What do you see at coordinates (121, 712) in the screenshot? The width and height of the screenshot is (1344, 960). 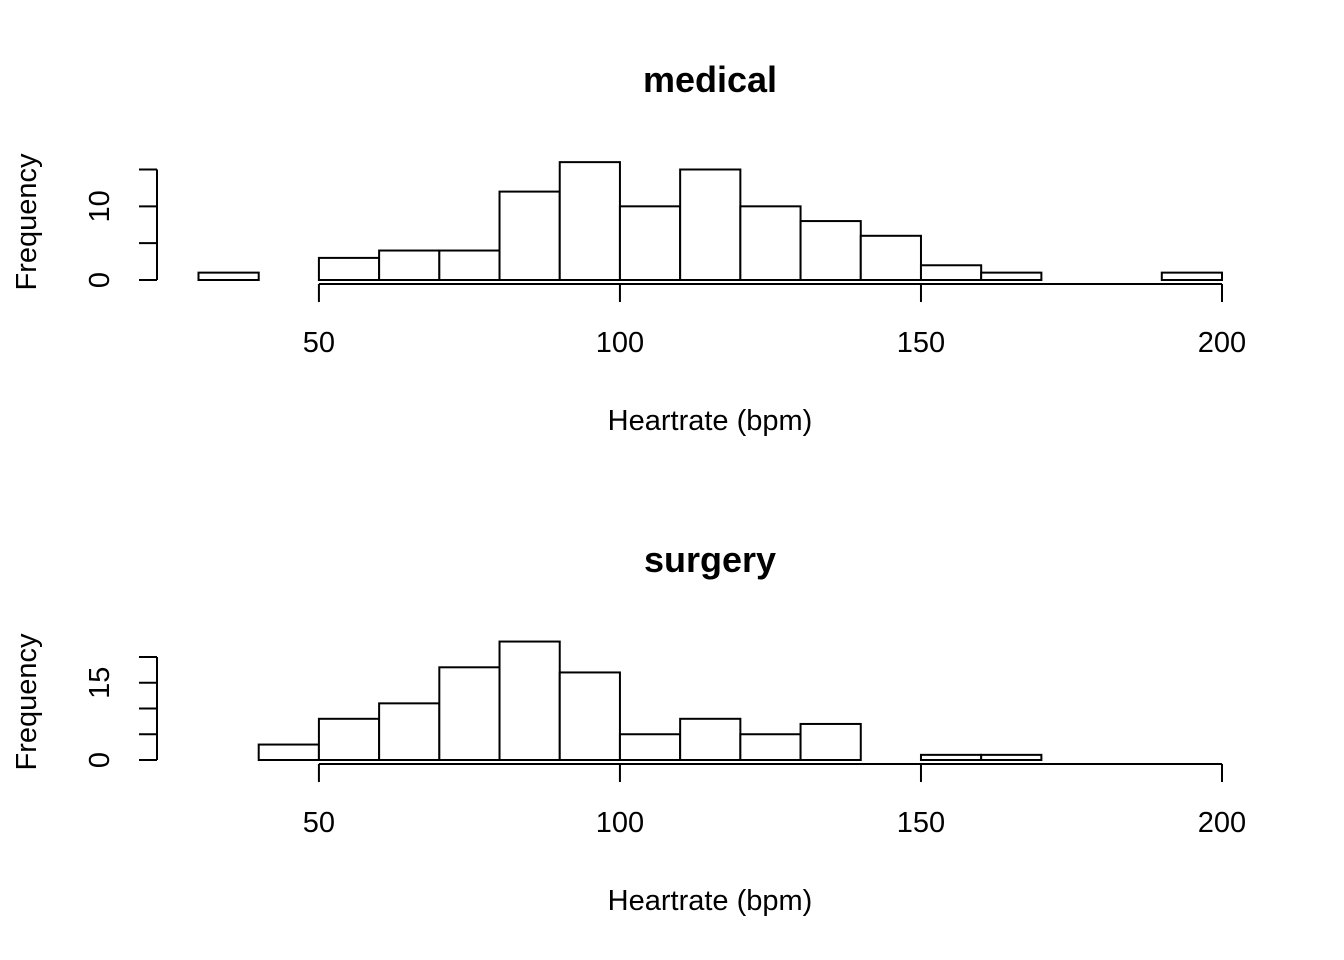 I see `y-axis: 0 15` at bounding box center [121, 712].